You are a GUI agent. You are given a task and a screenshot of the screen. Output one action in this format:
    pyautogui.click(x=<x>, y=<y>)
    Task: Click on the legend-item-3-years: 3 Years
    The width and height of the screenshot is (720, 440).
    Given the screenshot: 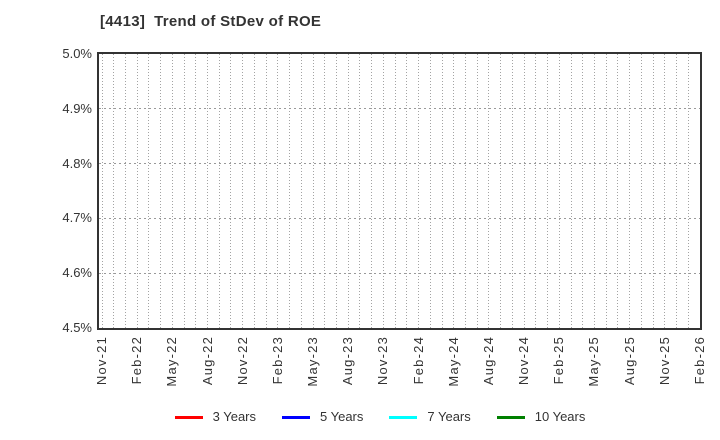 What is the action you would take?
    pyautogui.click(x=215, y=417)
    